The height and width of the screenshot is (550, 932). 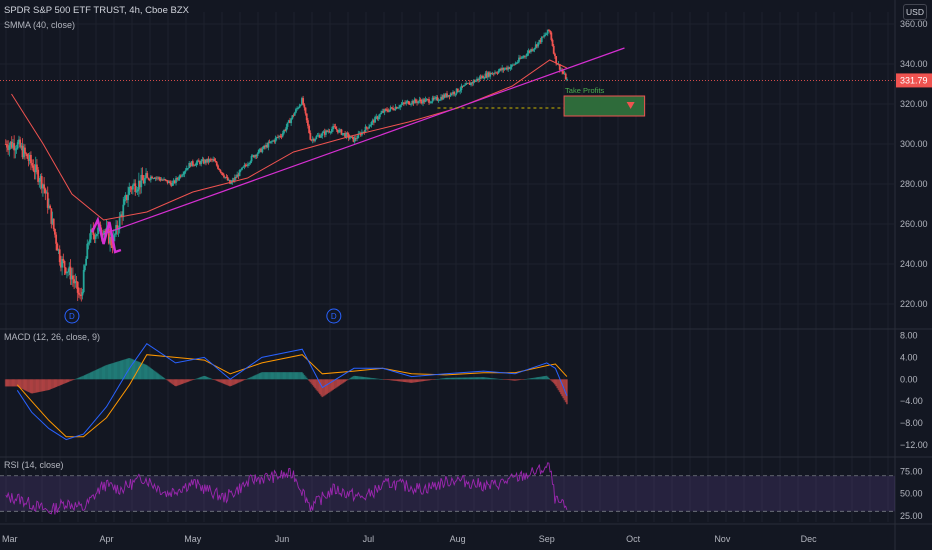 I want to click on currency-badge: USD, so click(x=915, y=12).